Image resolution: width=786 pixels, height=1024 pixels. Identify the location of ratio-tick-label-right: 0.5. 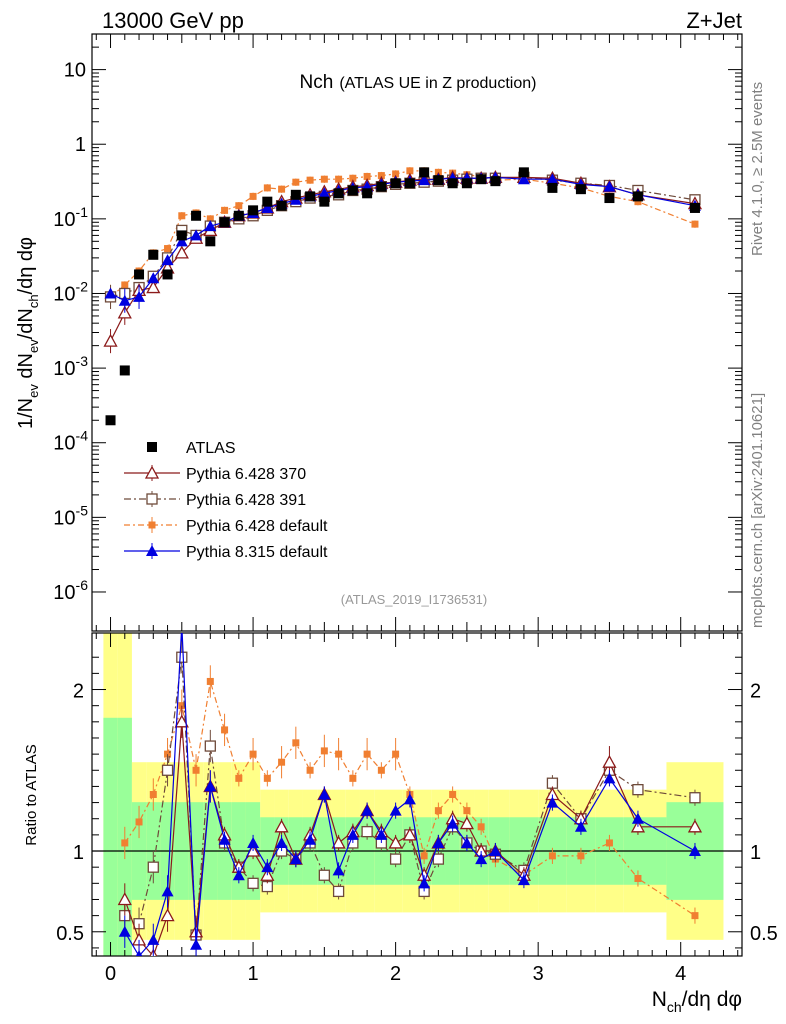
(764, 934).